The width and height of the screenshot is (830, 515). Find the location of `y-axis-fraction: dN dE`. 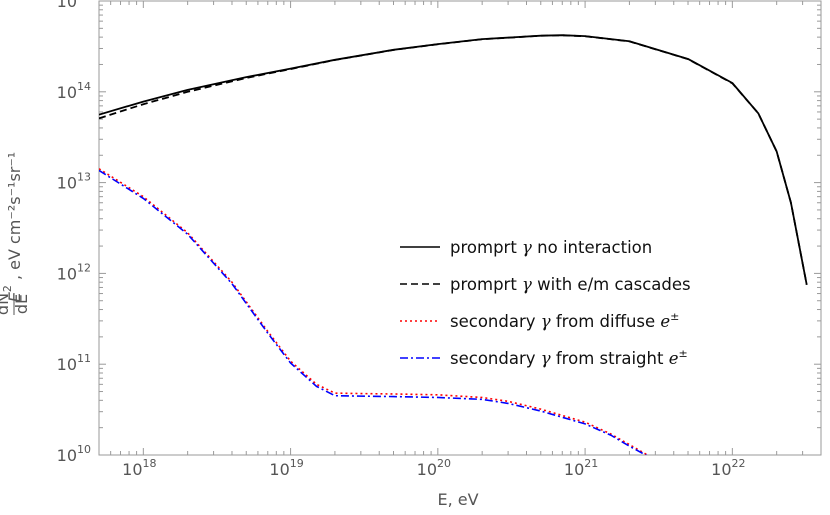

y-axis-fraction: dN dE is located at coordinates (15, 304).